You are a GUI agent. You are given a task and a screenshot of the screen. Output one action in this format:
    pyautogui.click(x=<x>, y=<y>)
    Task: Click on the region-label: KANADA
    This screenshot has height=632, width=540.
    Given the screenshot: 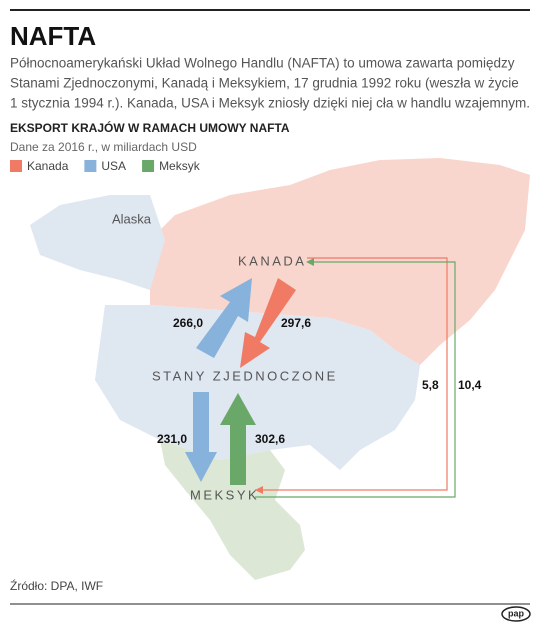 What is the action you would take?
    pyautogui.click(x=272, y=260)
    